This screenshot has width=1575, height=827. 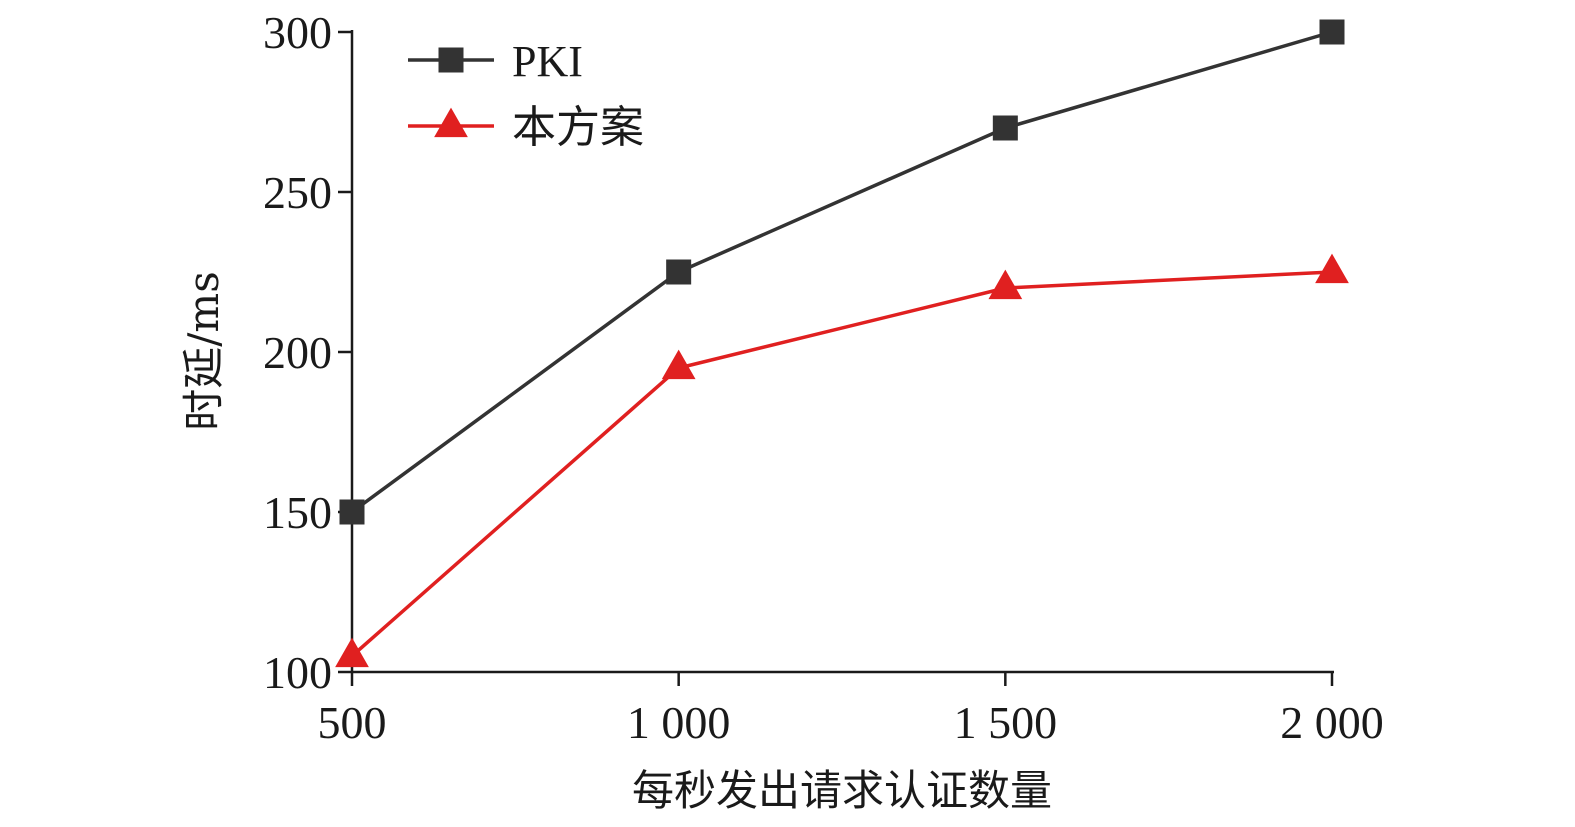 I want to click on y-tick-label: 100, so click(x=297, y=672).